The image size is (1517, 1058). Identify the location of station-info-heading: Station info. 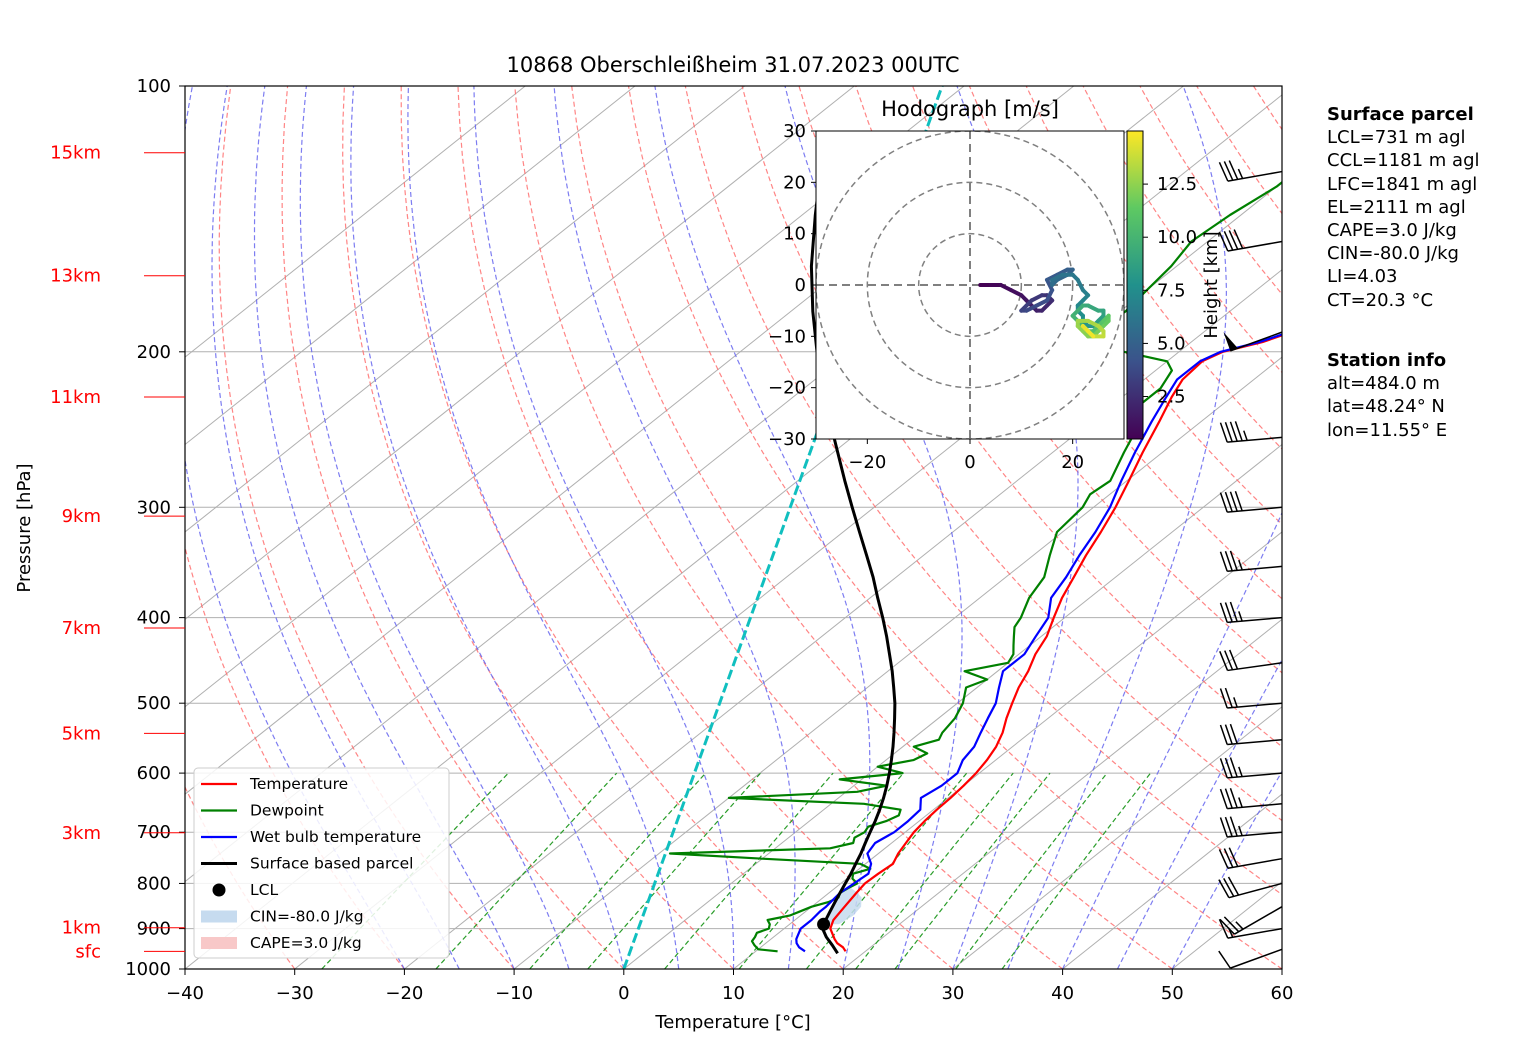
(1387, 360).